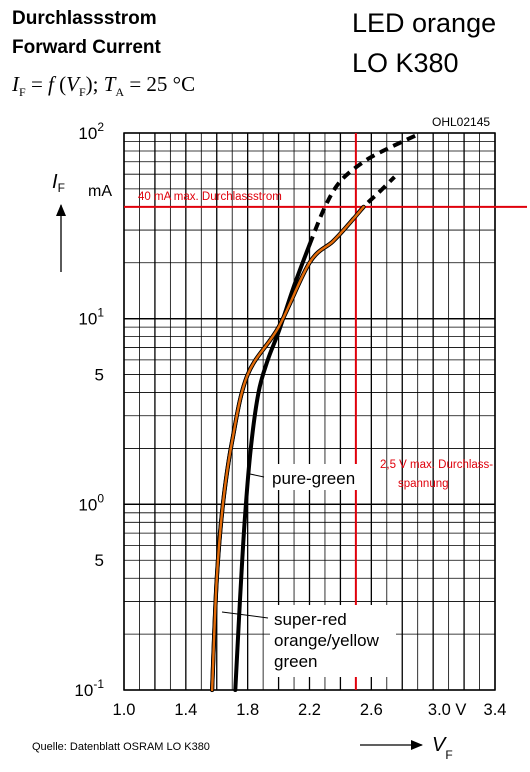 This screenshot has height=772, width=530. What do you see at coordinates (210, 197) in the screenshot?
I see `reference-label-max-current: 40 mA max. Durchlassstrom` at bounding box center [210, 197].